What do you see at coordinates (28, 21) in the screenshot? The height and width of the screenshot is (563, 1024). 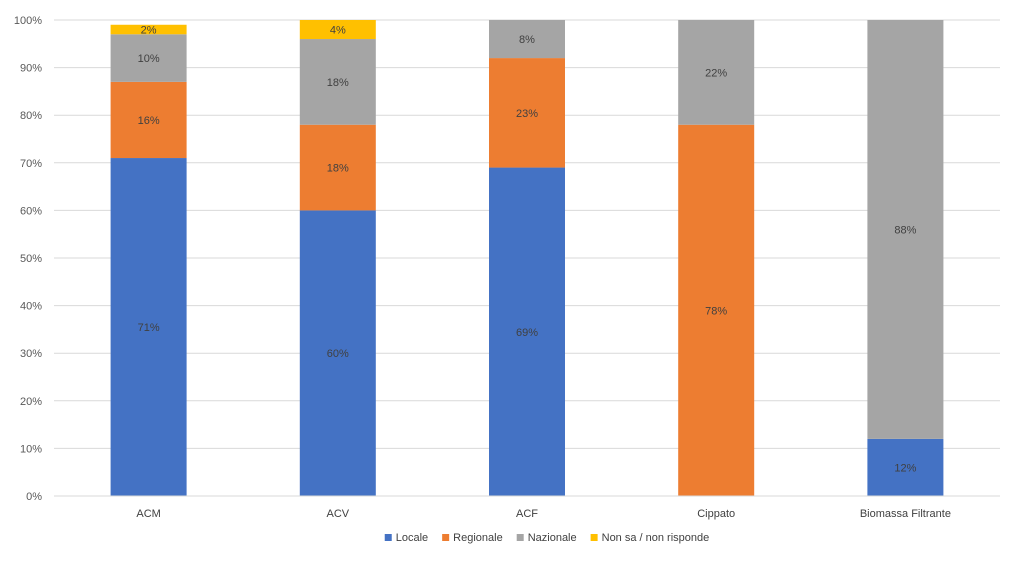 I see `y-tick-label: 100%` at bounding box center [28, 21].